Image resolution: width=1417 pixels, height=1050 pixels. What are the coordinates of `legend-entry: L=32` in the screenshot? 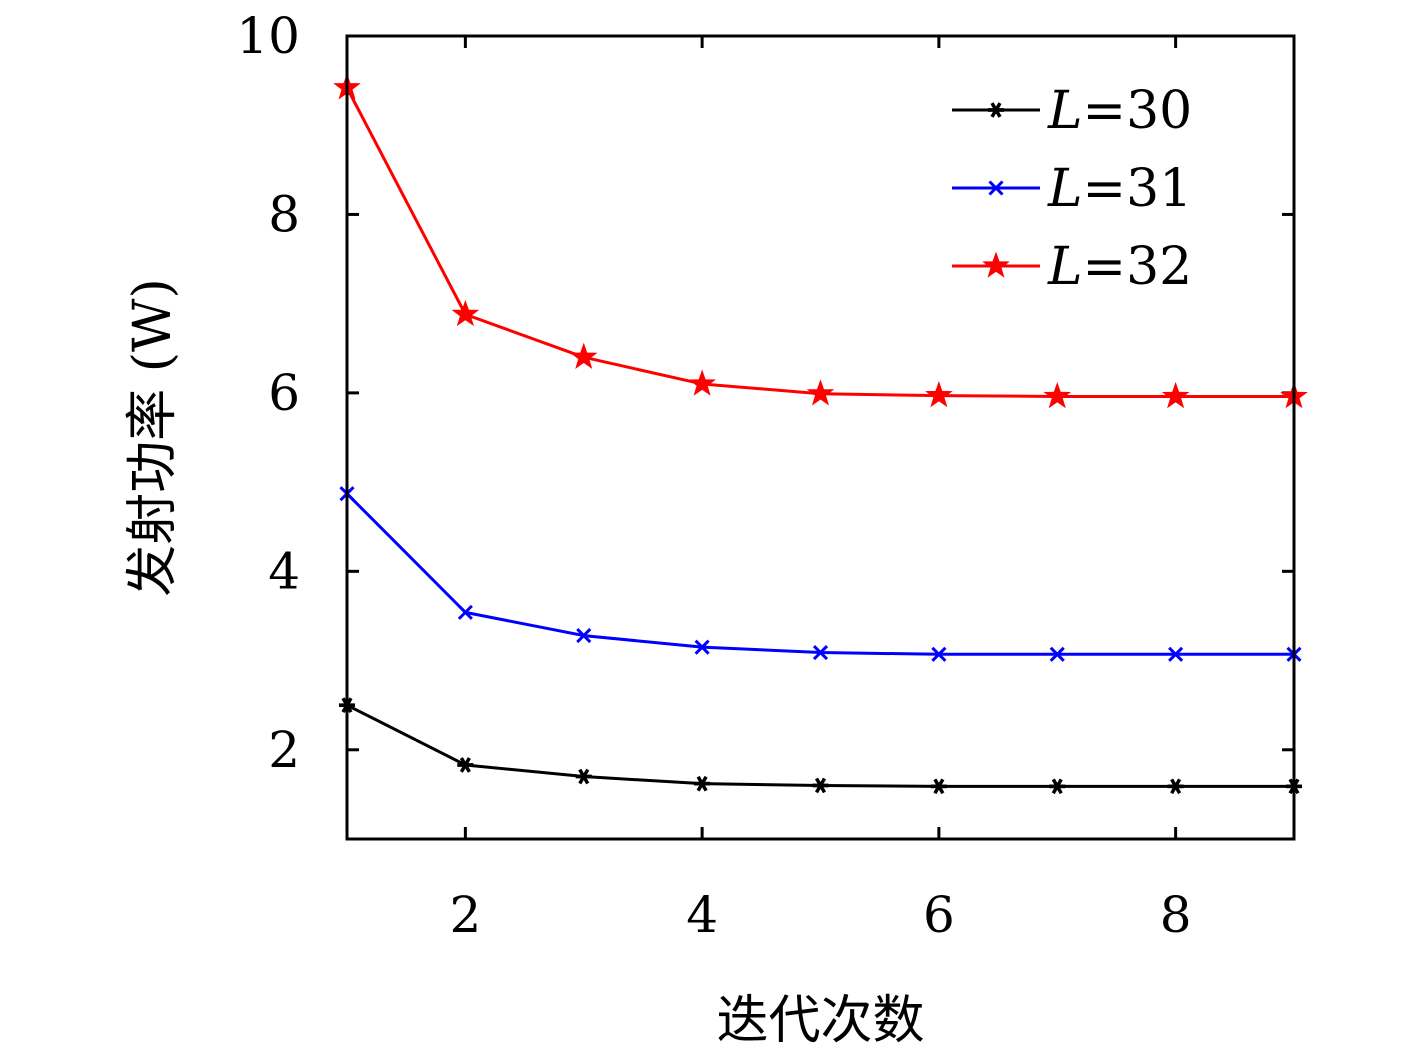 It's located at (1072, 267).